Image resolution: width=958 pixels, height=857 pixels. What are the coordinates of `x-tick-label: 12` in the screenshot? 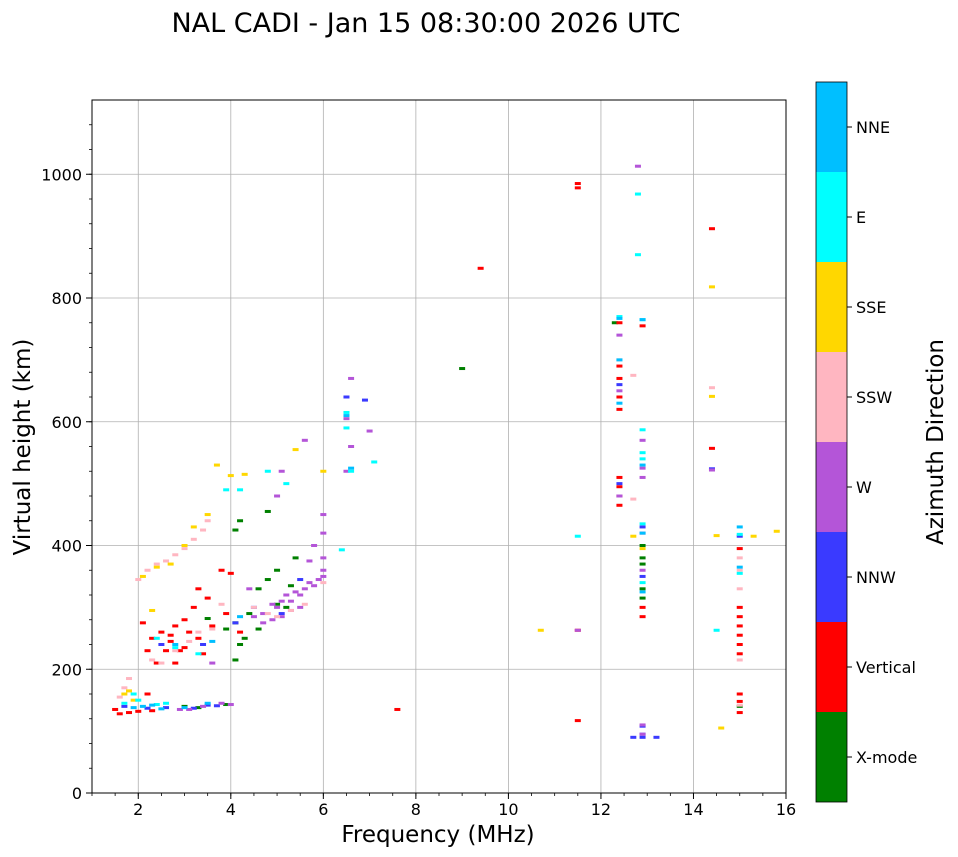 It's located at (601, 809).